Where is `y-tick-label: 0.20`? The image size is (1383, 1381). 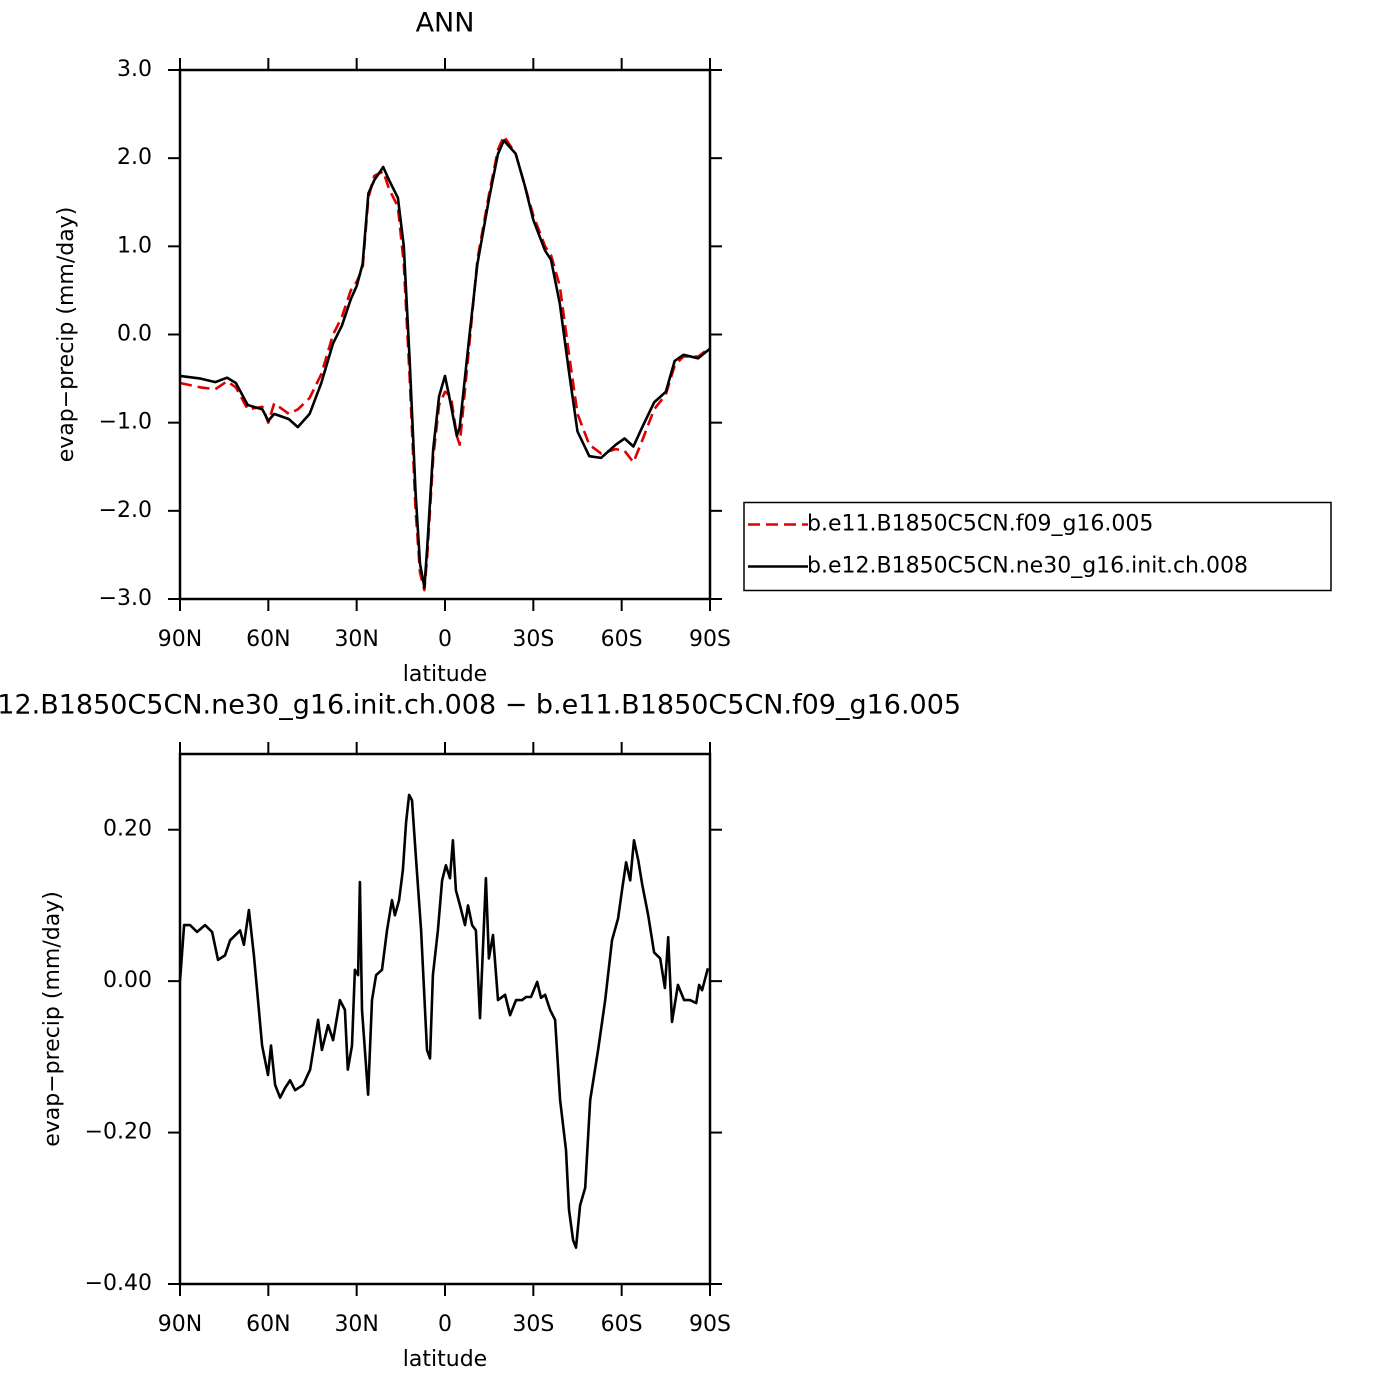 y-tick-label: 0.20 is located at coordinates (127, 829).